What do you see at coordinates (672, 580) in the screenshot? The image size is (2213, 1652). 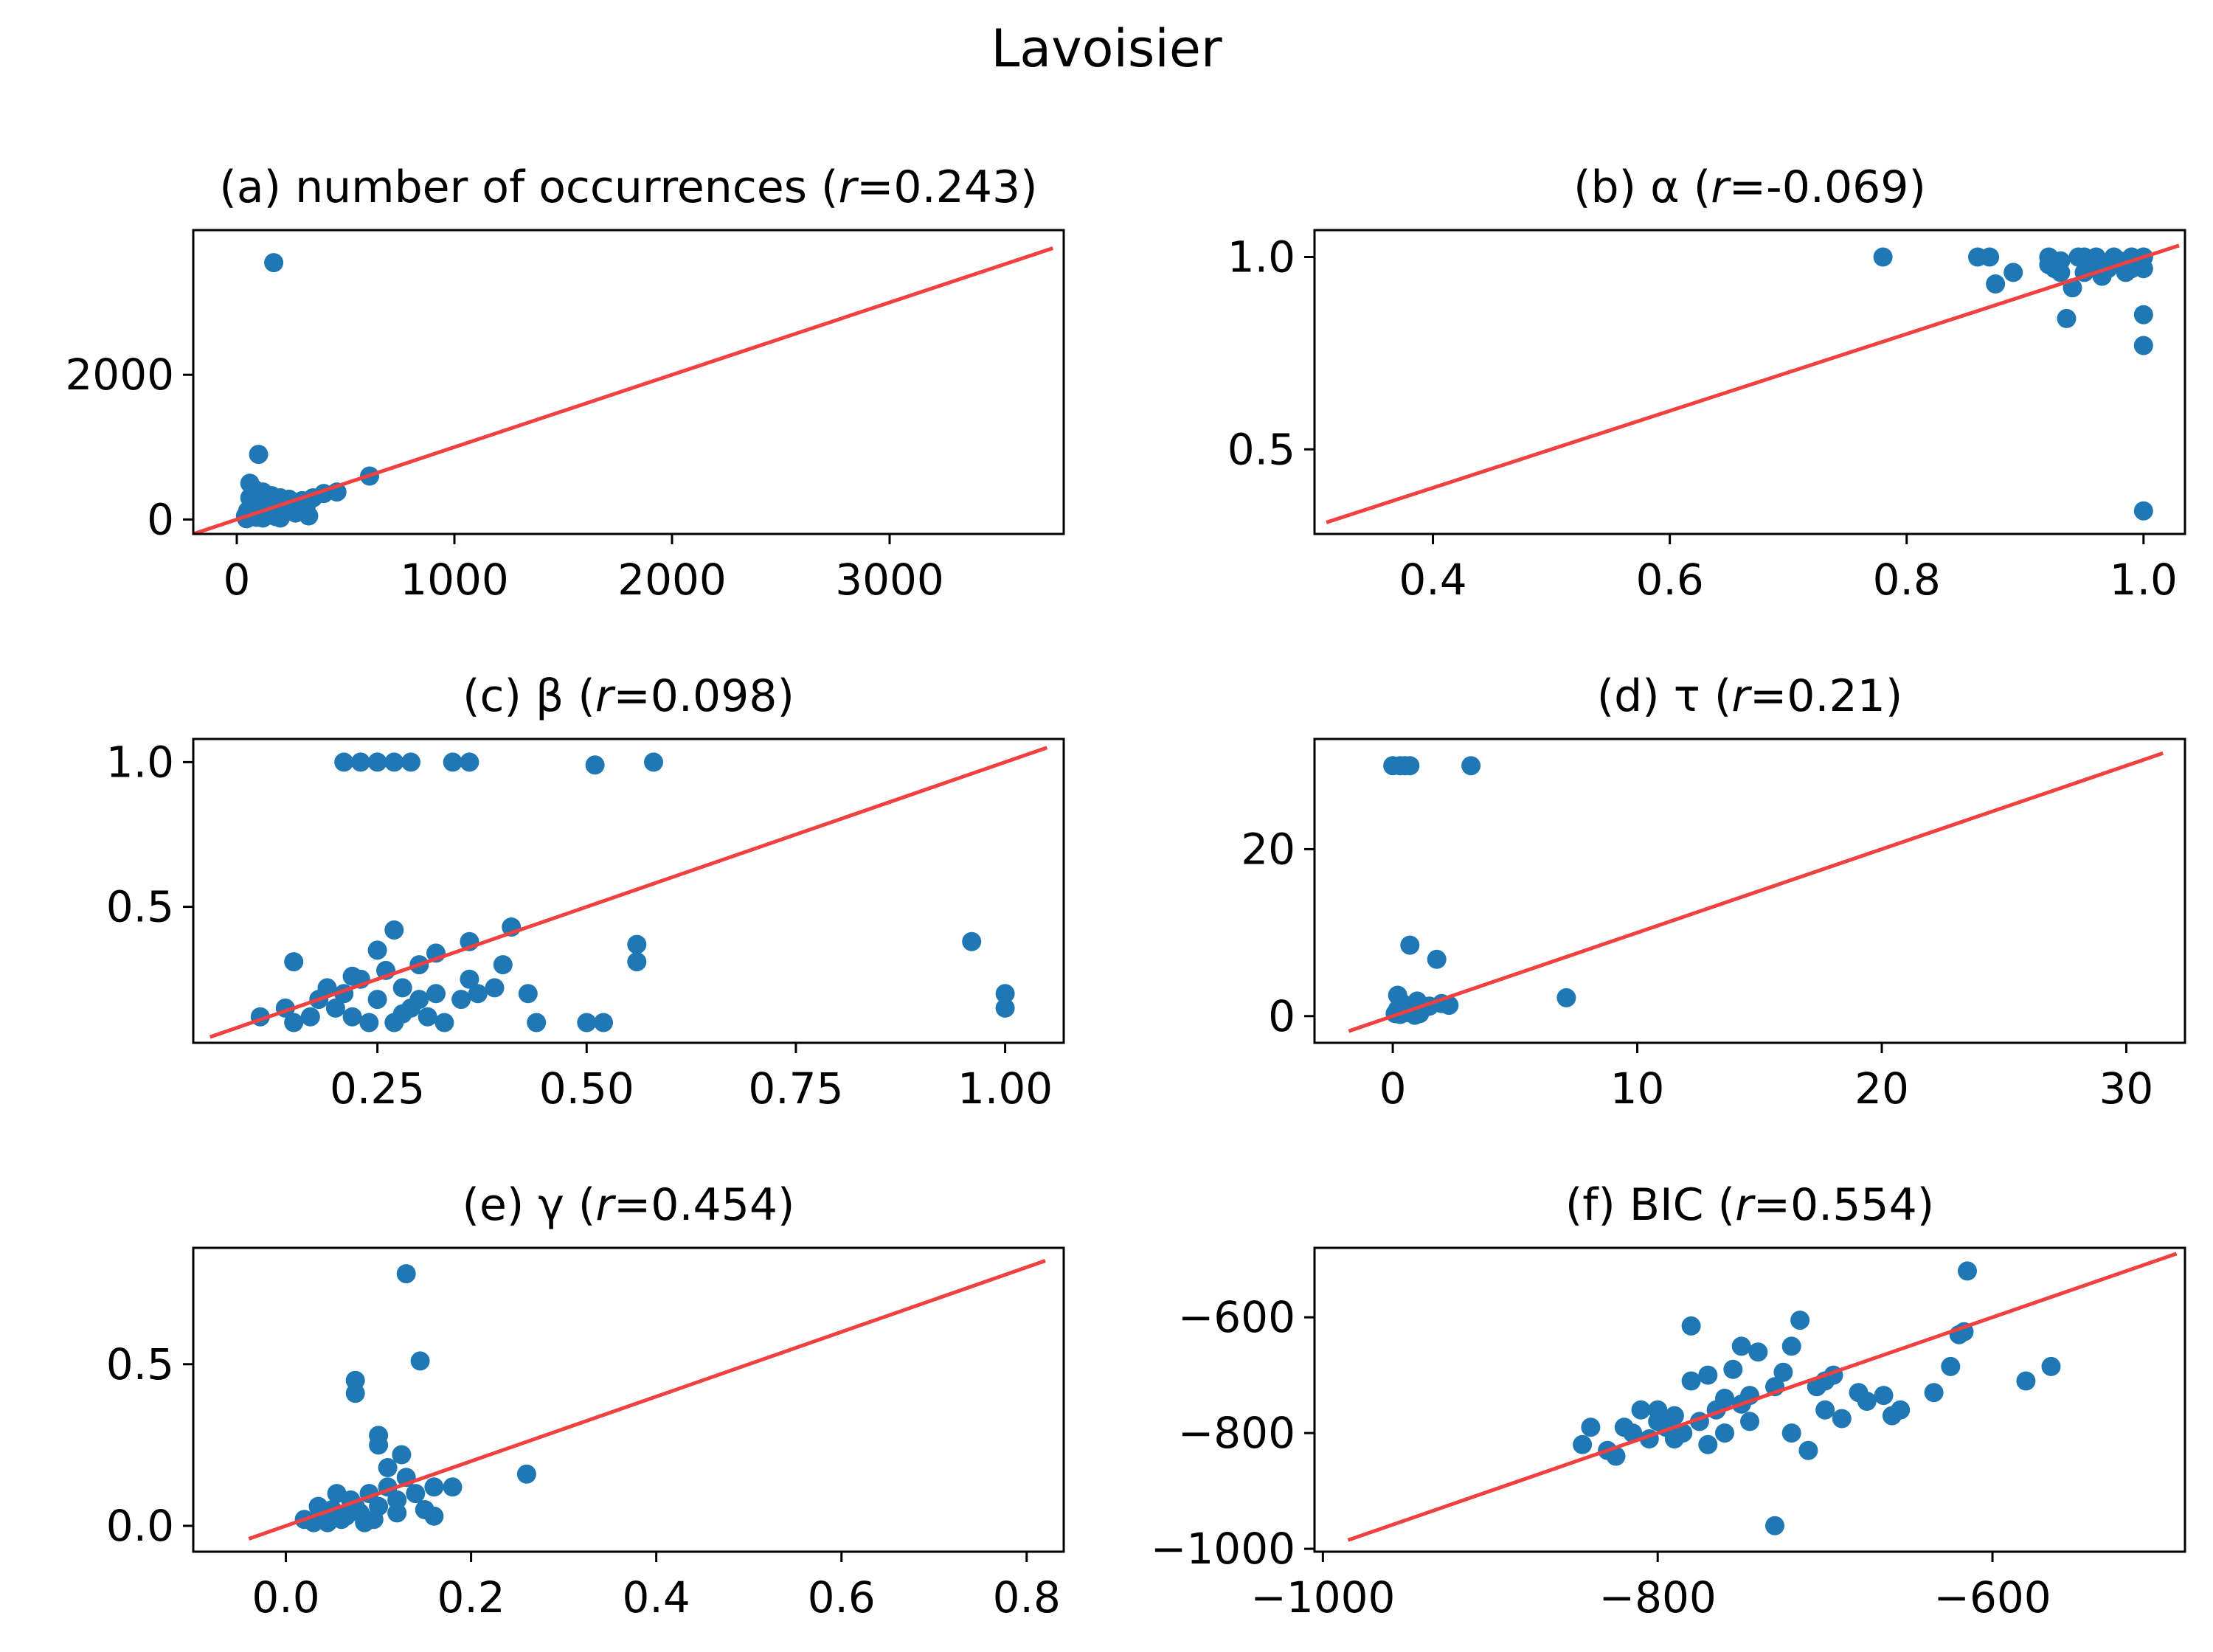 I see `x-tick-label: 2000` at bounding box center [672, 580].